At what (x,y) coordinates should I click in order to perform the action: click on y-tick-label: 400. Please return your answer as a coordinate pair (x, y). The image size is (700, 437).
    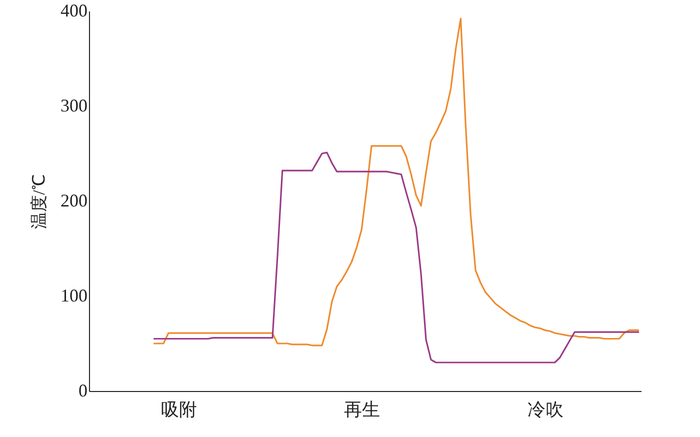
    Looking at the image, I should click on (74, 10).